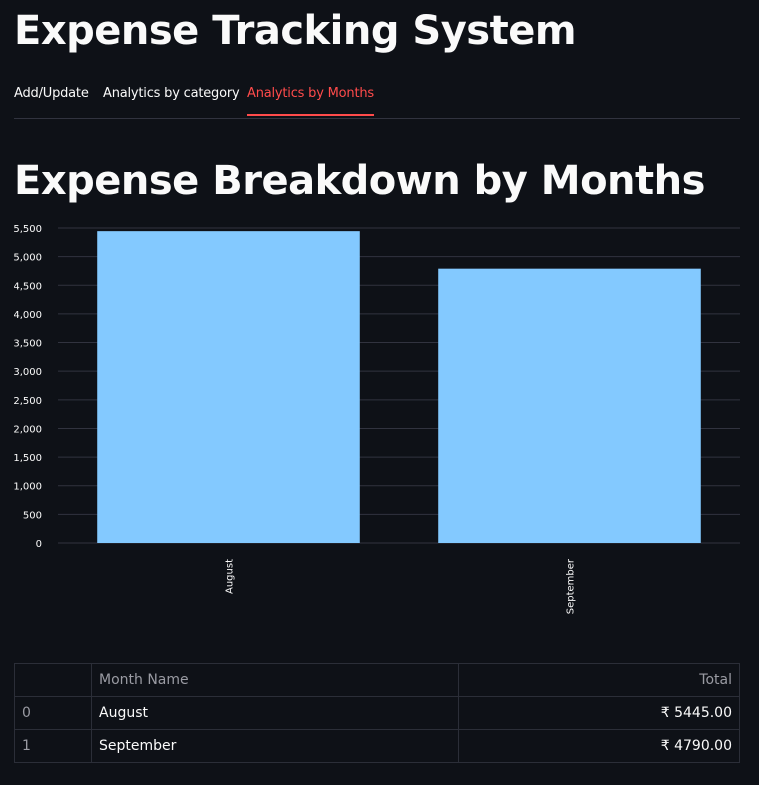 This screenshot has height=785, width=759. What do you see at coordinates (275, 680) in the screenshot?
I see `month-name-header: Month Name` at bounding box center [275, 680].